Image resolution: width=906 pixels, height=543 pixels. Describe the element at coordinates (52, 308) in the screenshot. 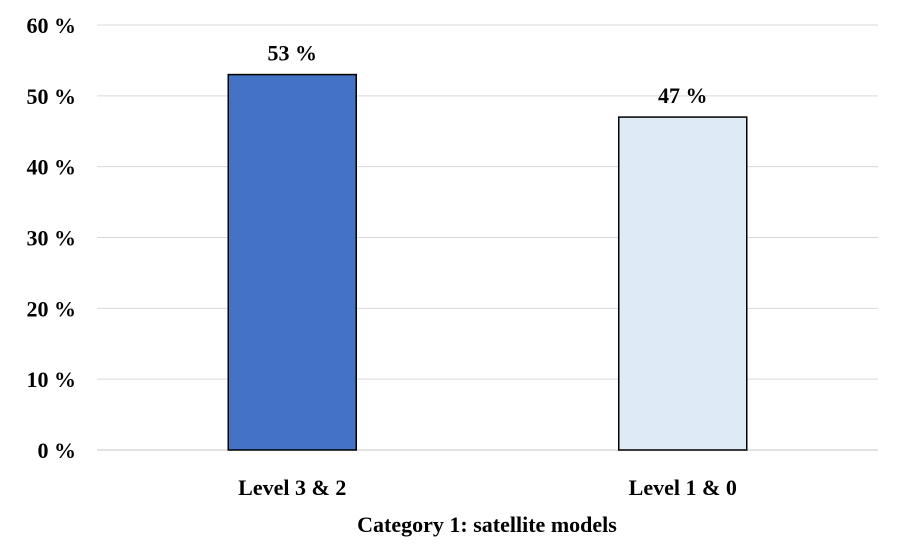

I see `y-tick-label: 20 %` at that location.